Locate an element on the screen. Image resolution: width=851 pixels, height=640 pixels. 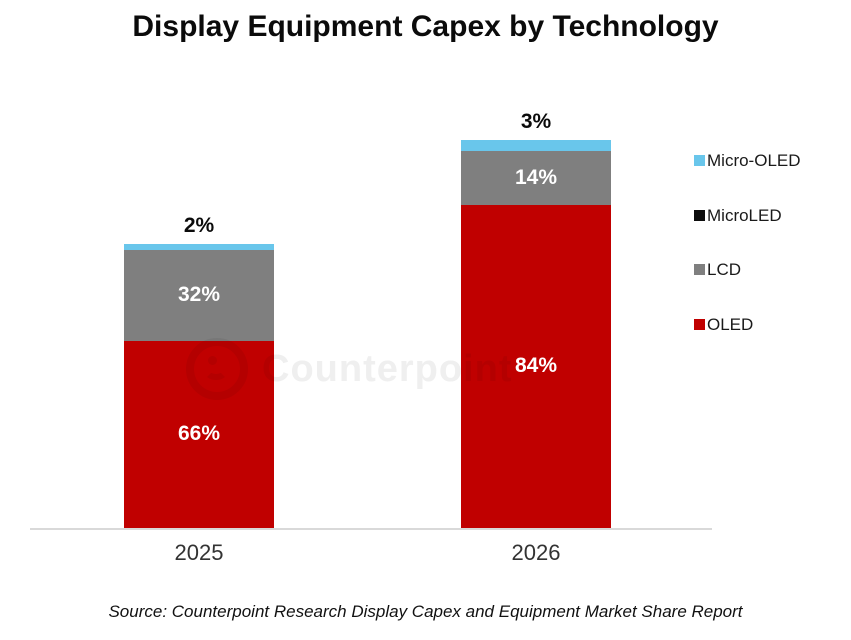
legend-label-micro-oled: Micro-OLED is located at coordinates (754, 160).